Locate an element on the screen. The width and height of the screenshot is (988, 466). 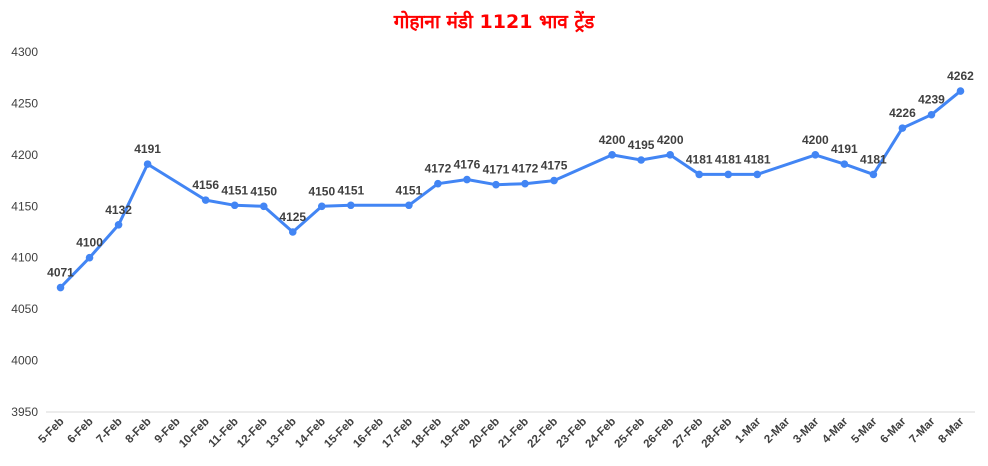
x-tick-label: 23-Feb is located at coordinates (571, 433).